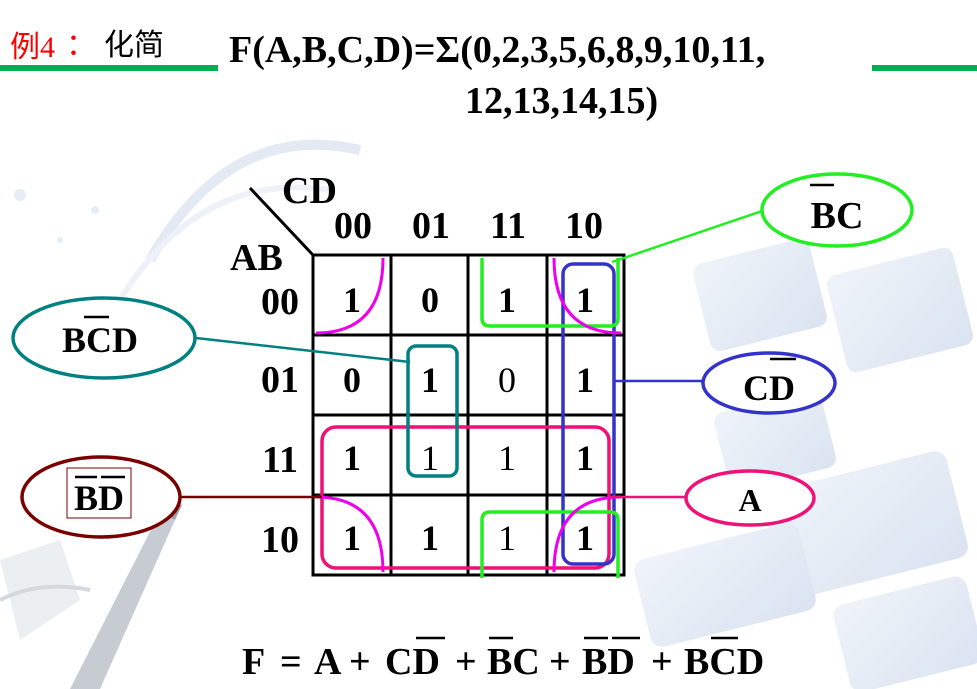 The width and height of the screenshot is (977, 689). Describe the element at coordinates (468, 226) in the screenshot. I see `kmap-col-labels: 00 01 11 10` at that location.